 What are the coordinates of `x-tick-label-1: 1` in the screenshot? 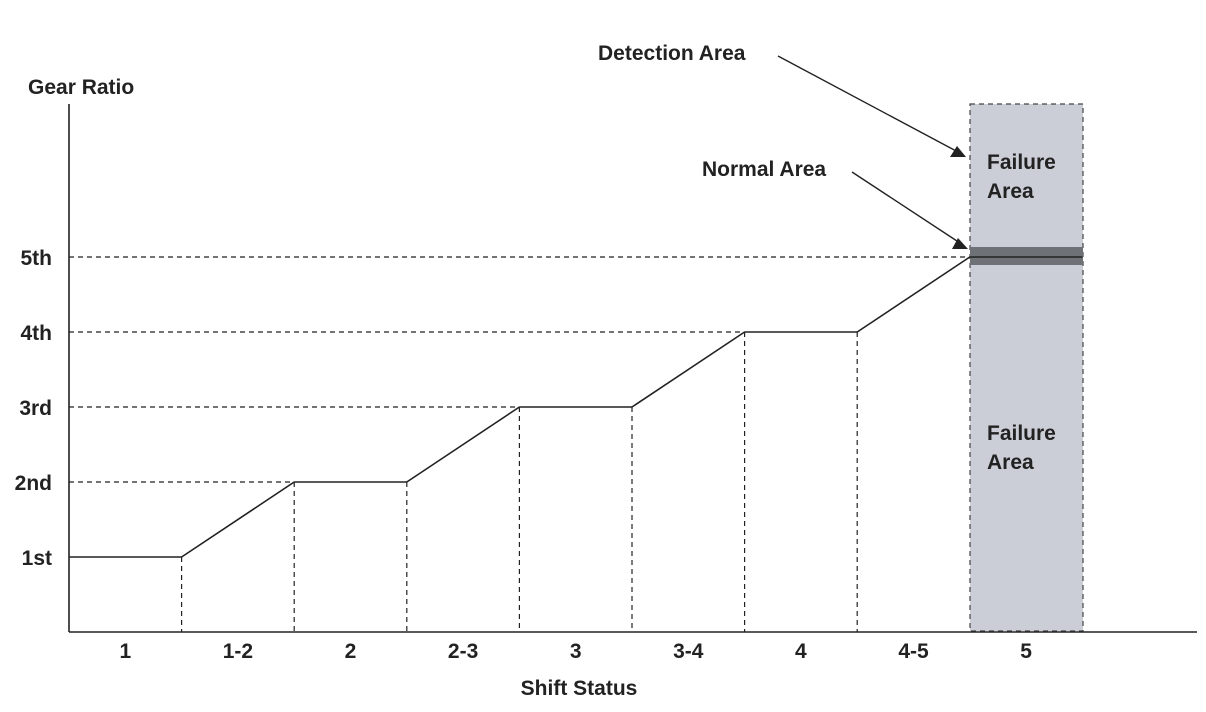 It's located at (125, 651).